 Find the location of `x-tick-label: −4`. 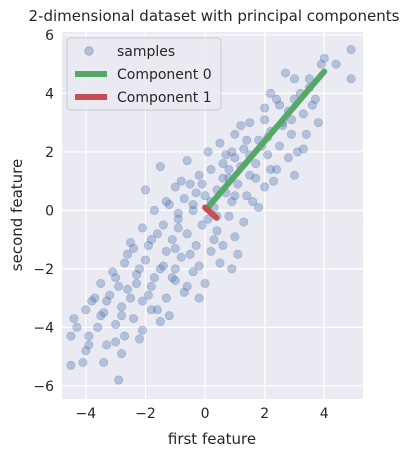

x-tick-label: −4 is located at coordinates (86, 414).